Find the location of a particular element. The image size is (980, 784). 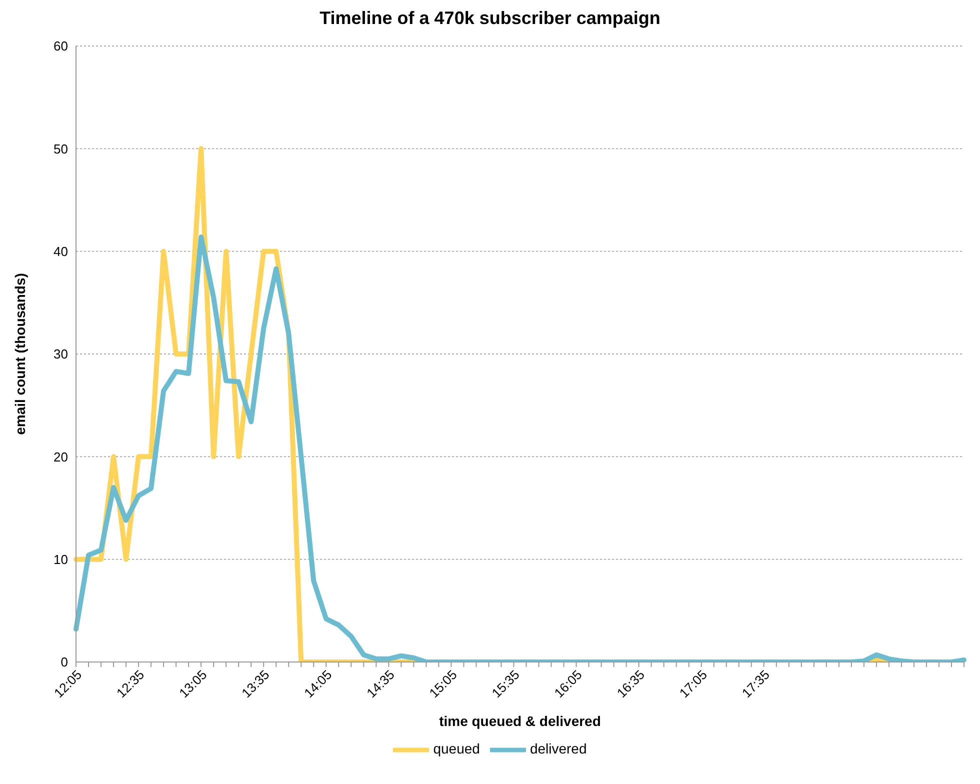

y-tick-label: 20 is located at coordinates (61, 456).